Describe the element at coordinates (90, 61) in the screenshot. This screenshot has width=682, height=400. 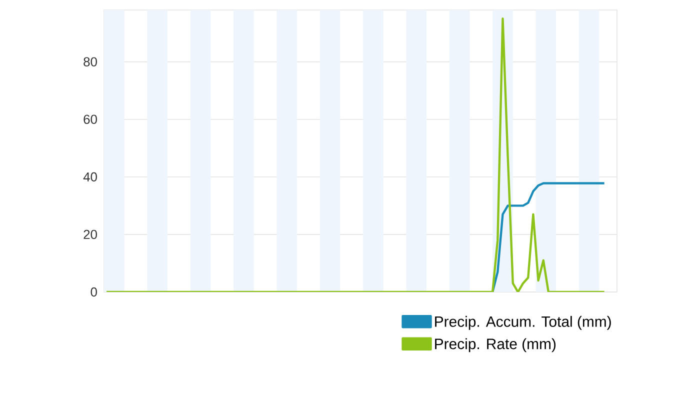
I see `y-tick-label: 80` at that location.